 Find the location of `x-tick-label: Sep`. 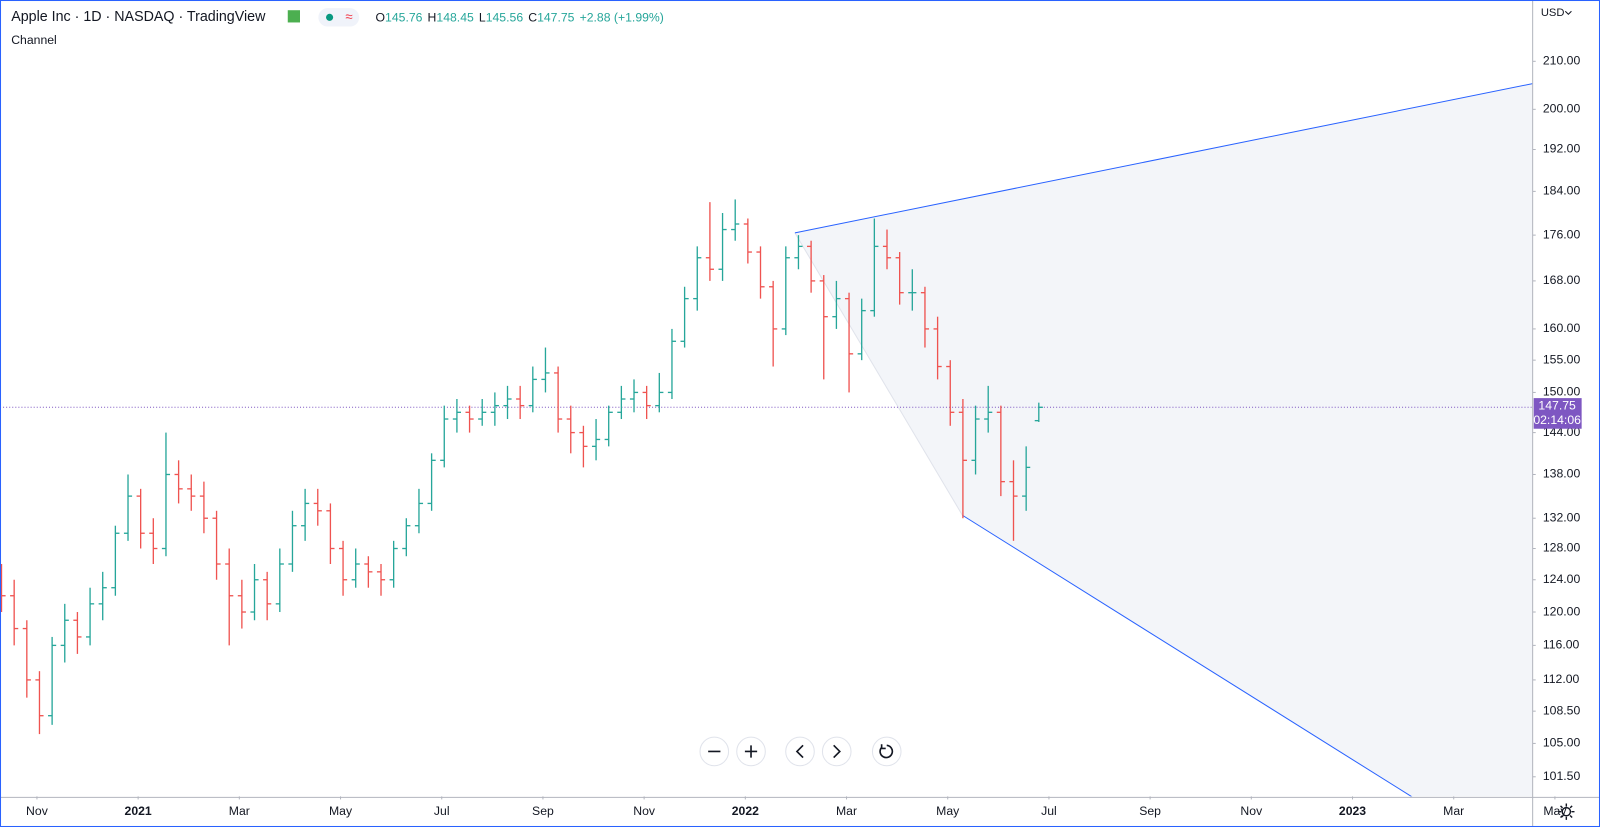

x-tick-label: Sep is located at coordinates (1150, 811).